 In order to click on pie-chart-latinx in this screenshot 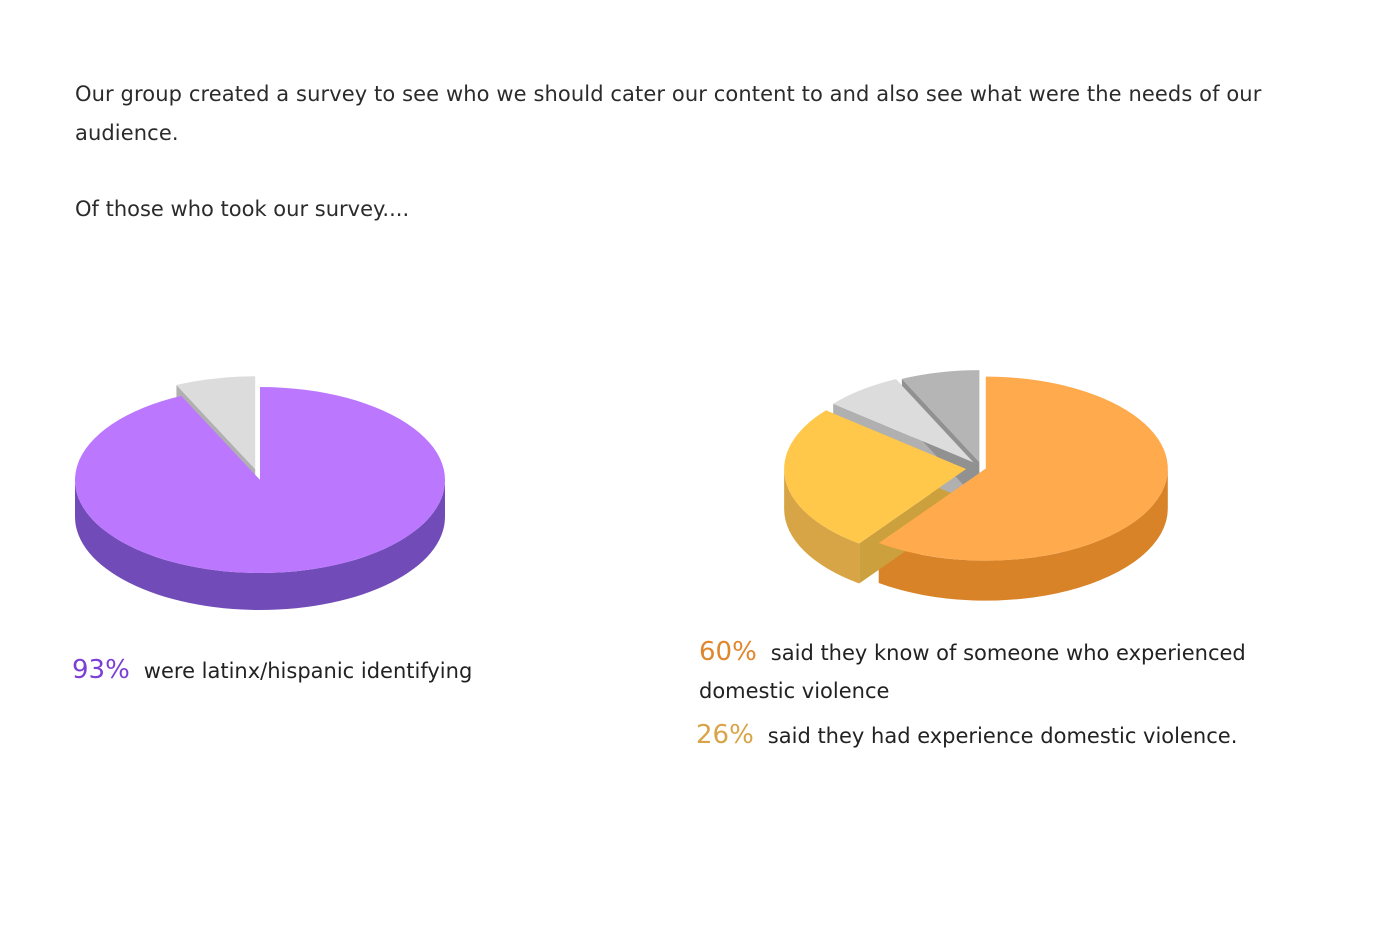, I will do `click(259, 493)`.